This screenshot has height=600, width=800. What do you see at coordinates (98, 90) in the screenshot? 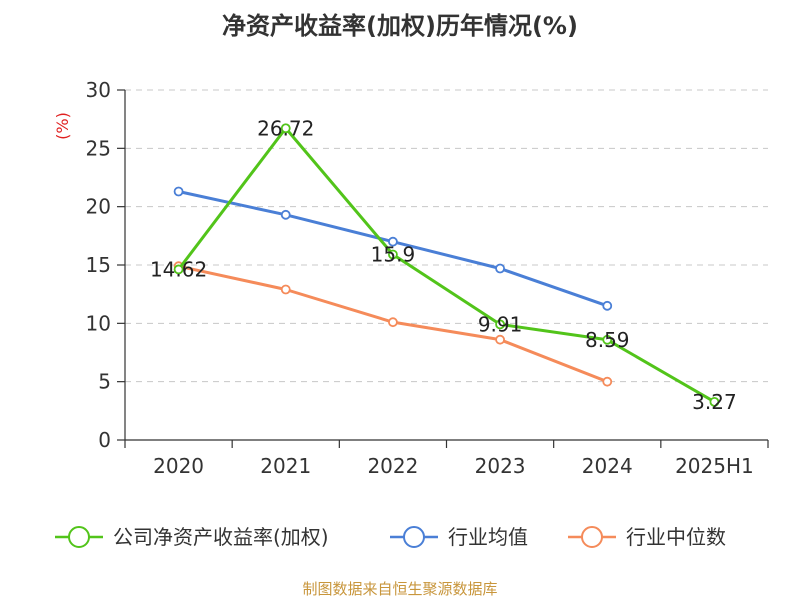
I see `y-tick-label: 30` at bounding box center [98, 90].